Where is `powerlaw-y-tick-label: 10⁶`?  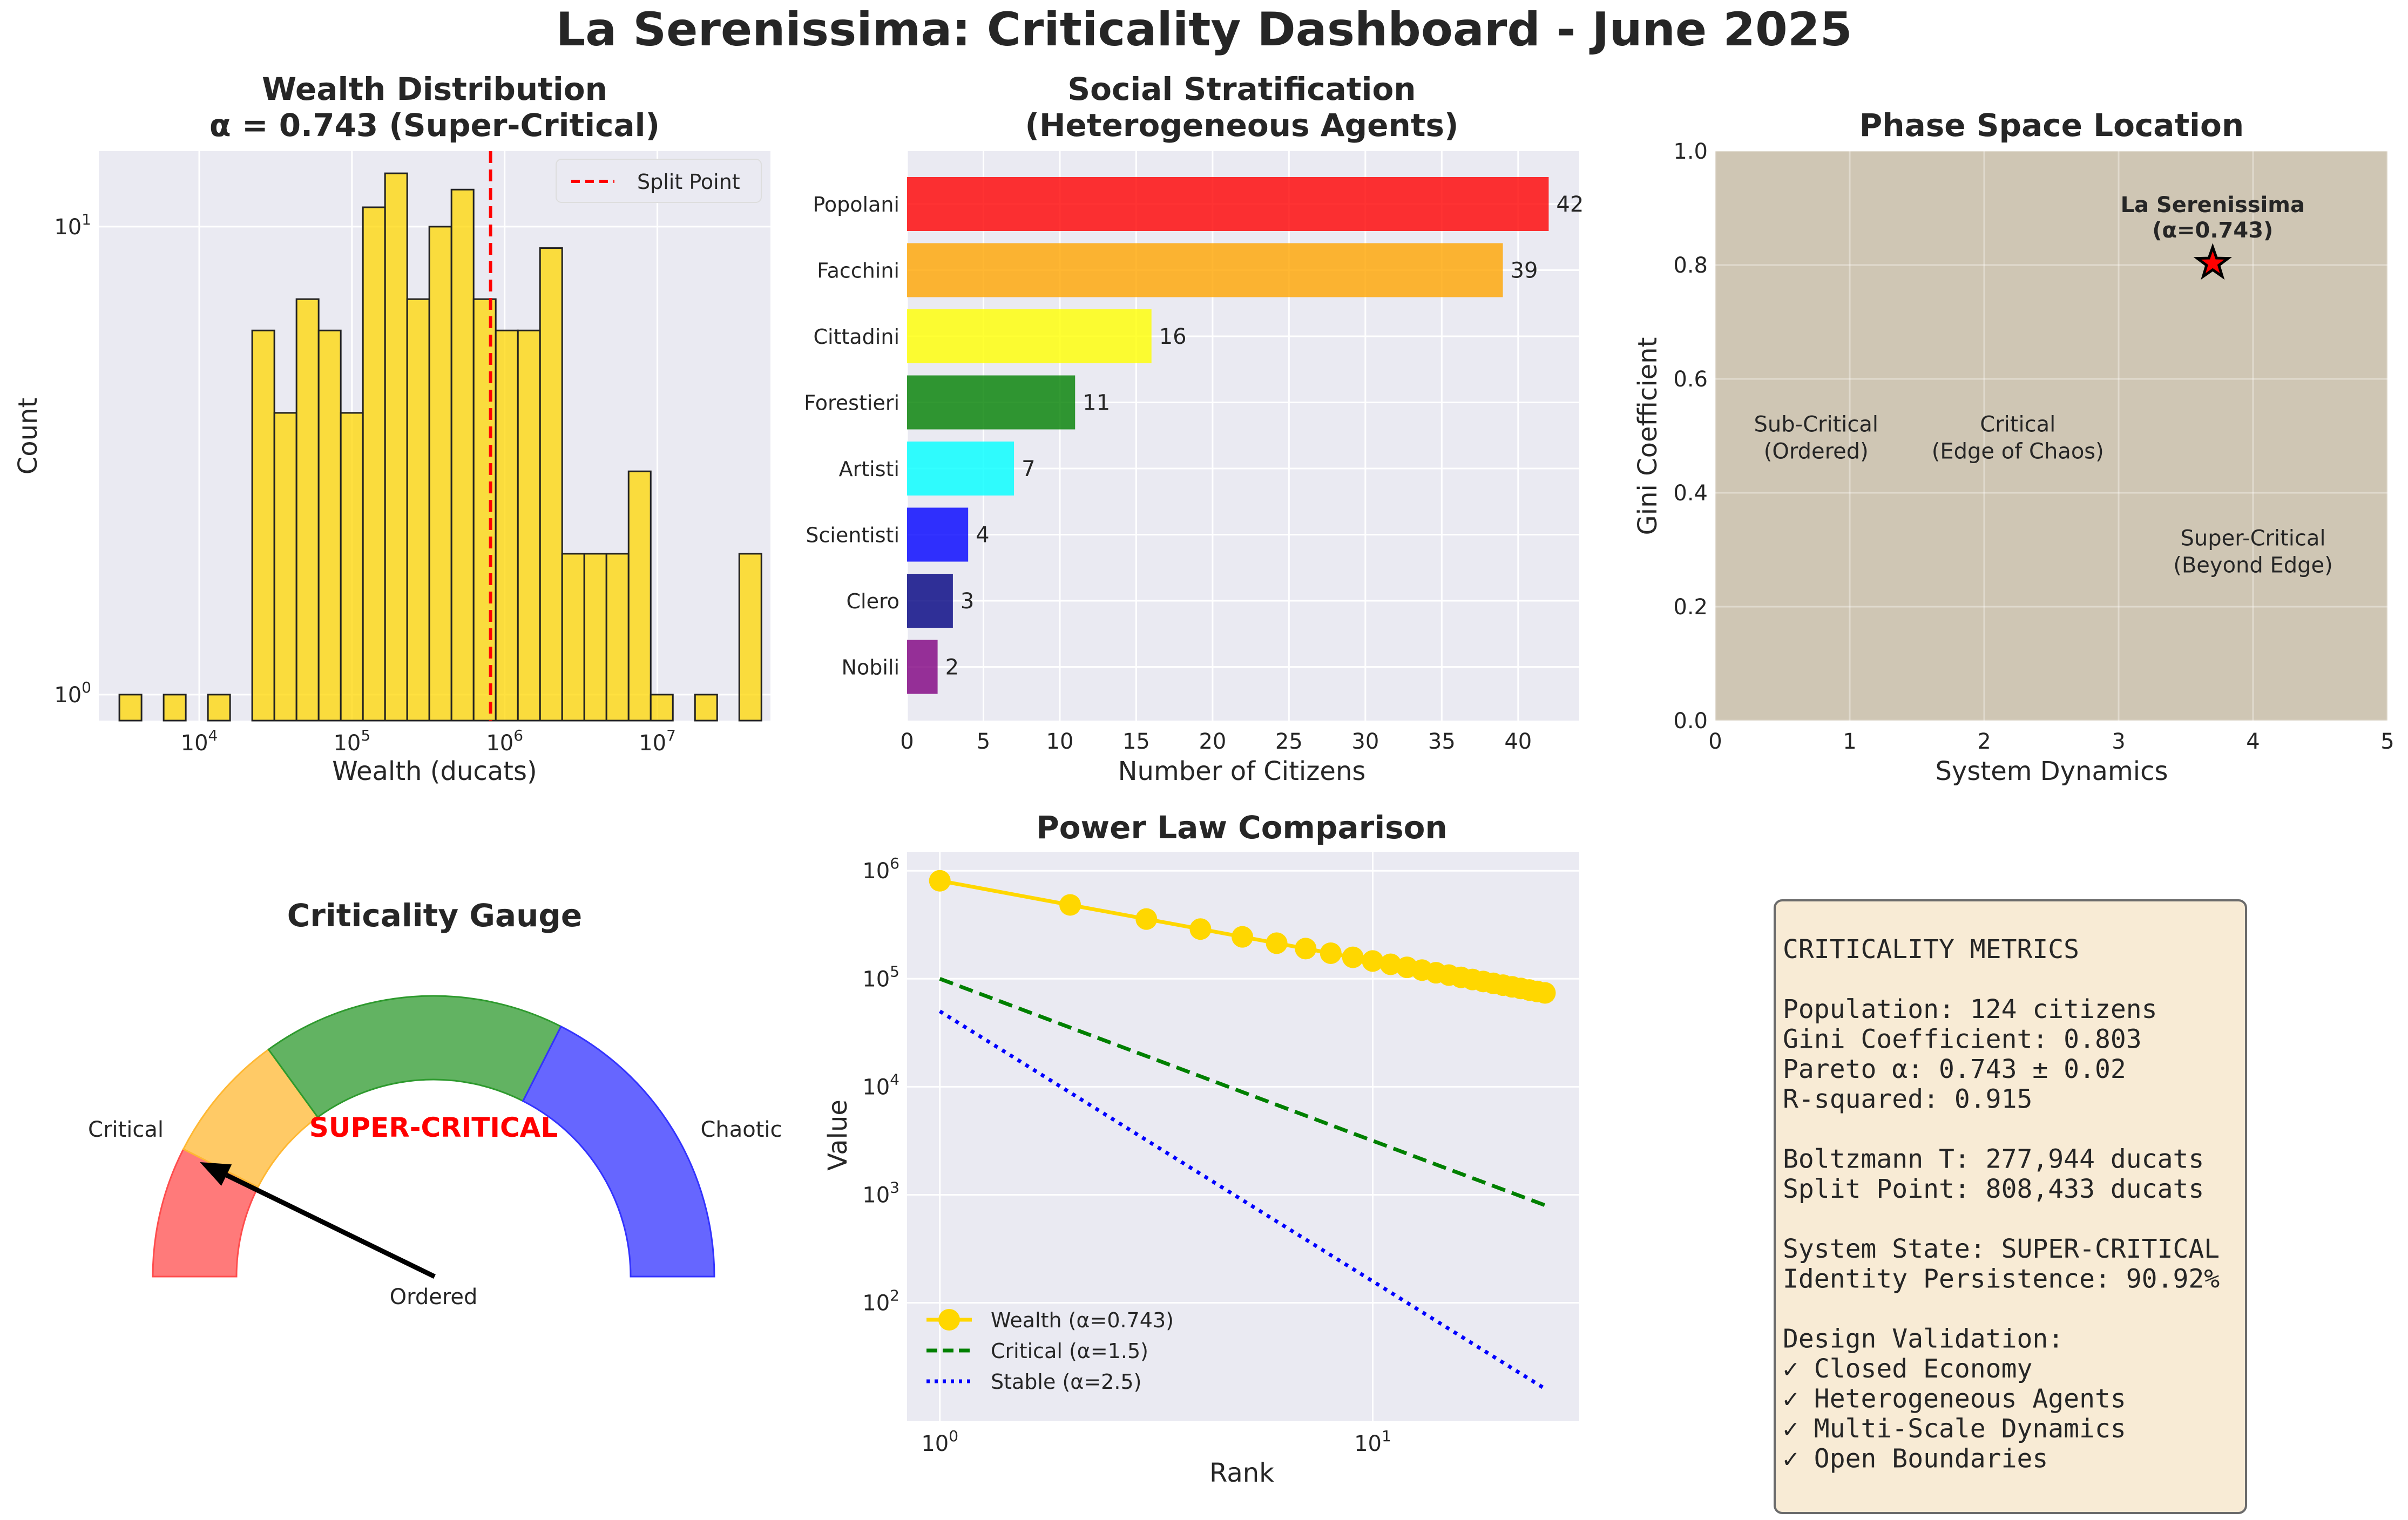 powerlaw-y-tick-label: 10⁶ is located at coordinates (880, 869).